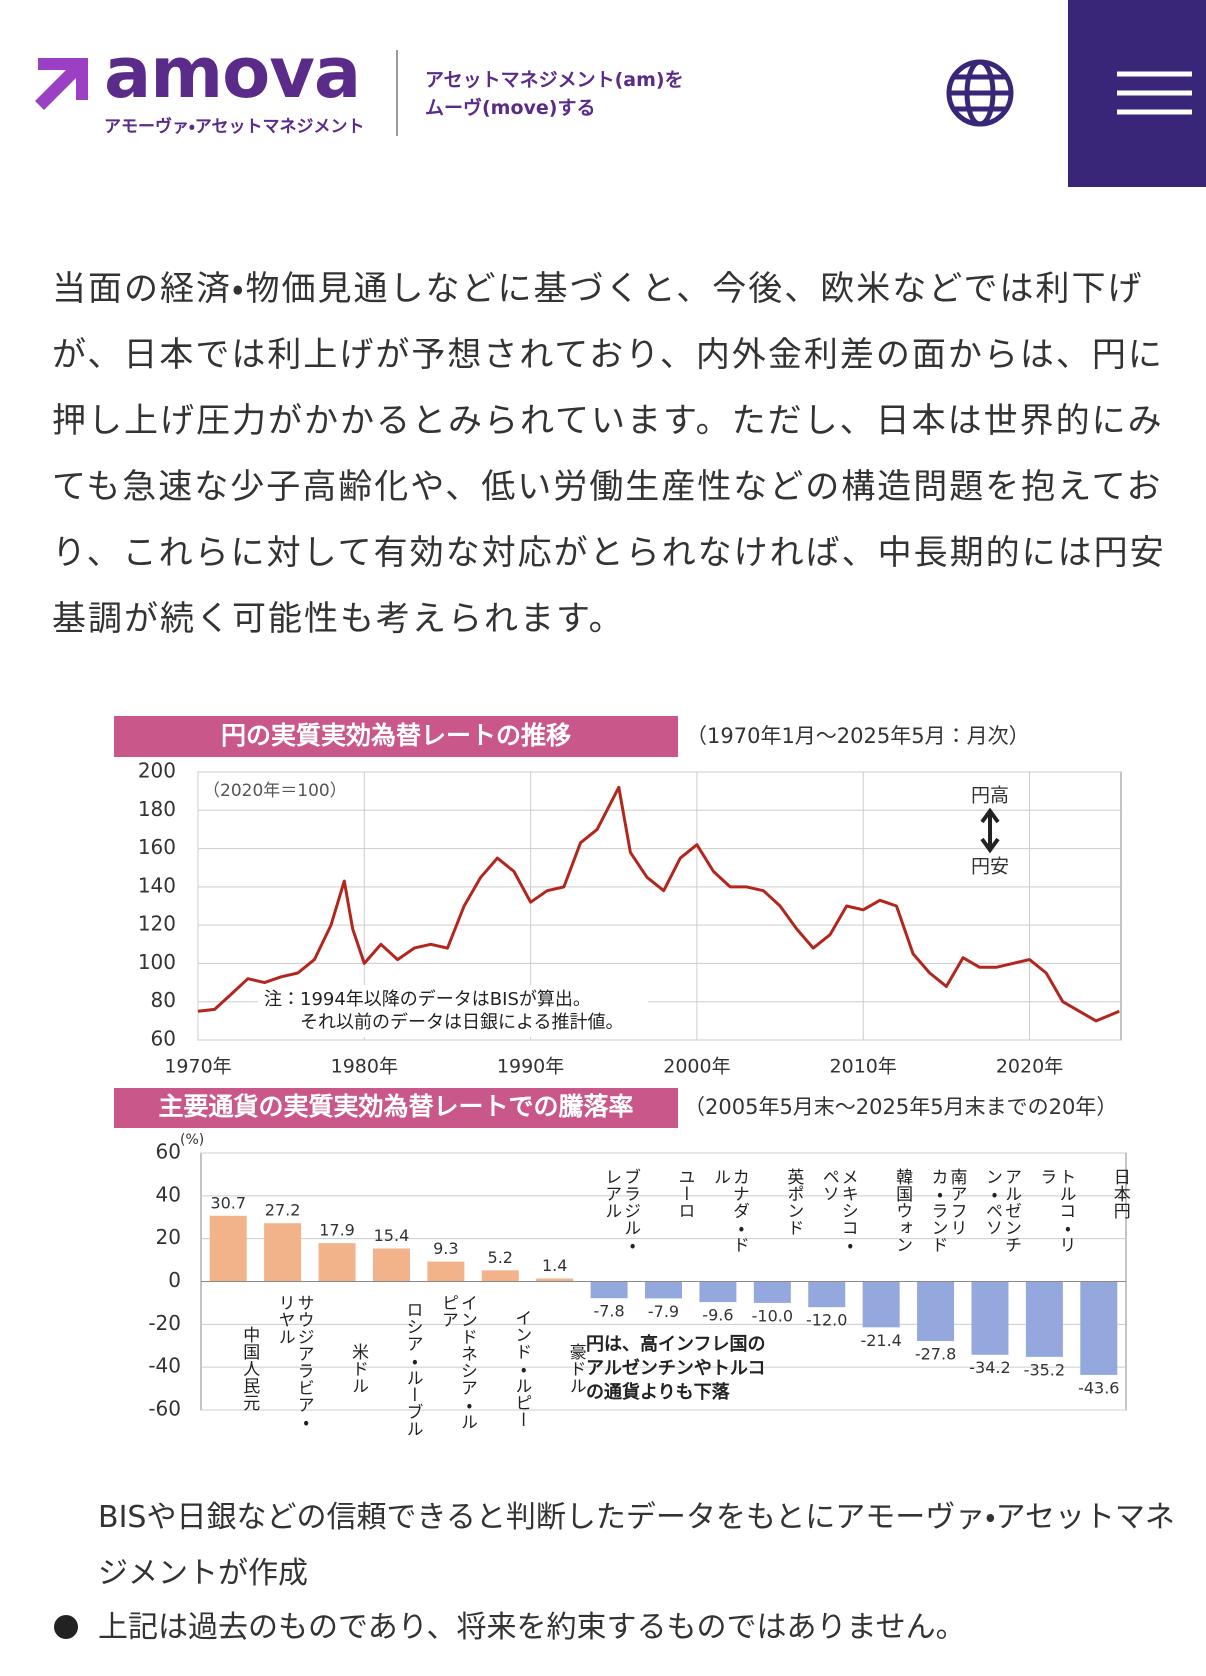 The image size is (1206, 1676). Describe the element at coordinates (717, 1315) in the screenshot. I see `value-label: -9.6` at that location.